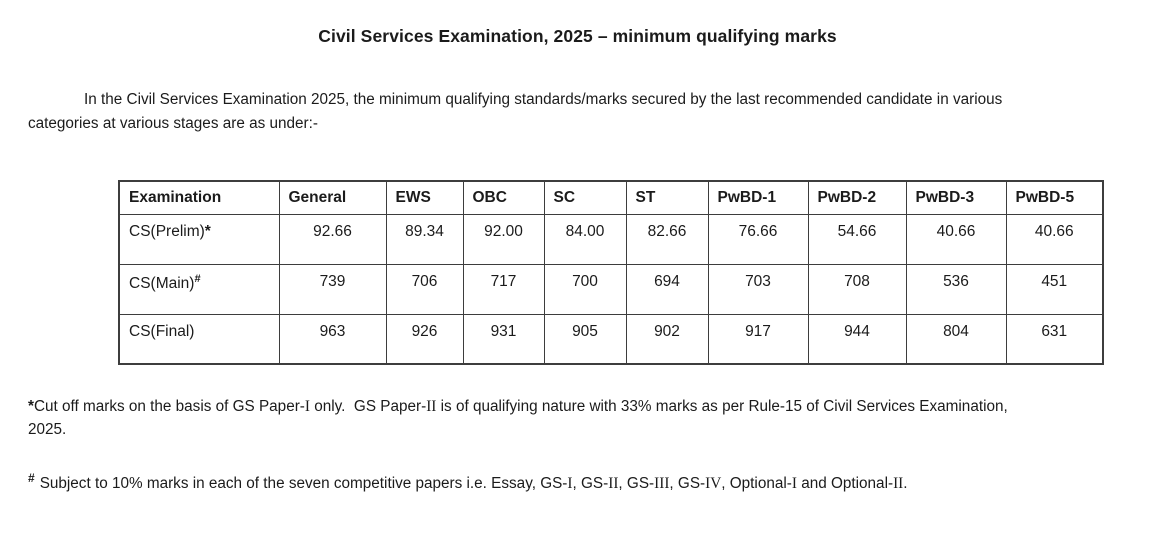 Image resolution: width=1155 pixels, height=539 pixels. What do you see at coordinates (199, 289) in the screenshot?
I see `exam-name-cell: CS(Main)#` at bounding box center [199, 289].